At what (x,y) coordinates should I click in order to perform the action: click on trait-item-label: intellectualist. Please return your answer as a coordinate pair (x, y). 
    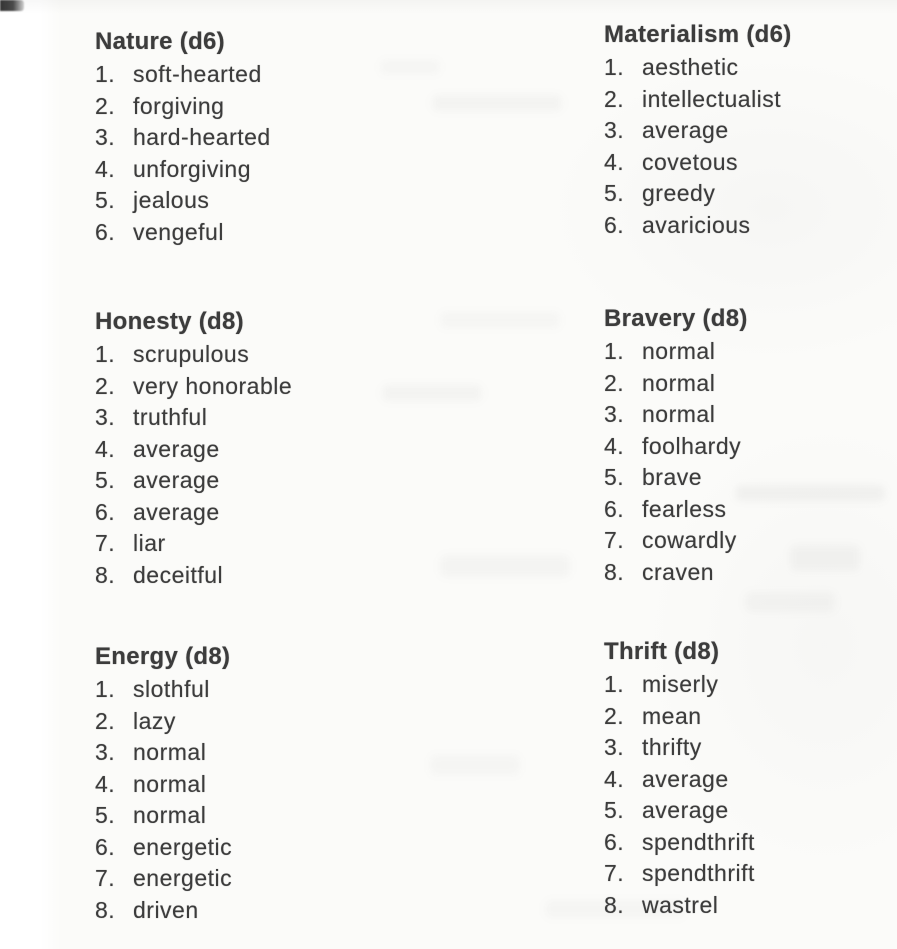
    Looking at the image, I should click on (712, 98).